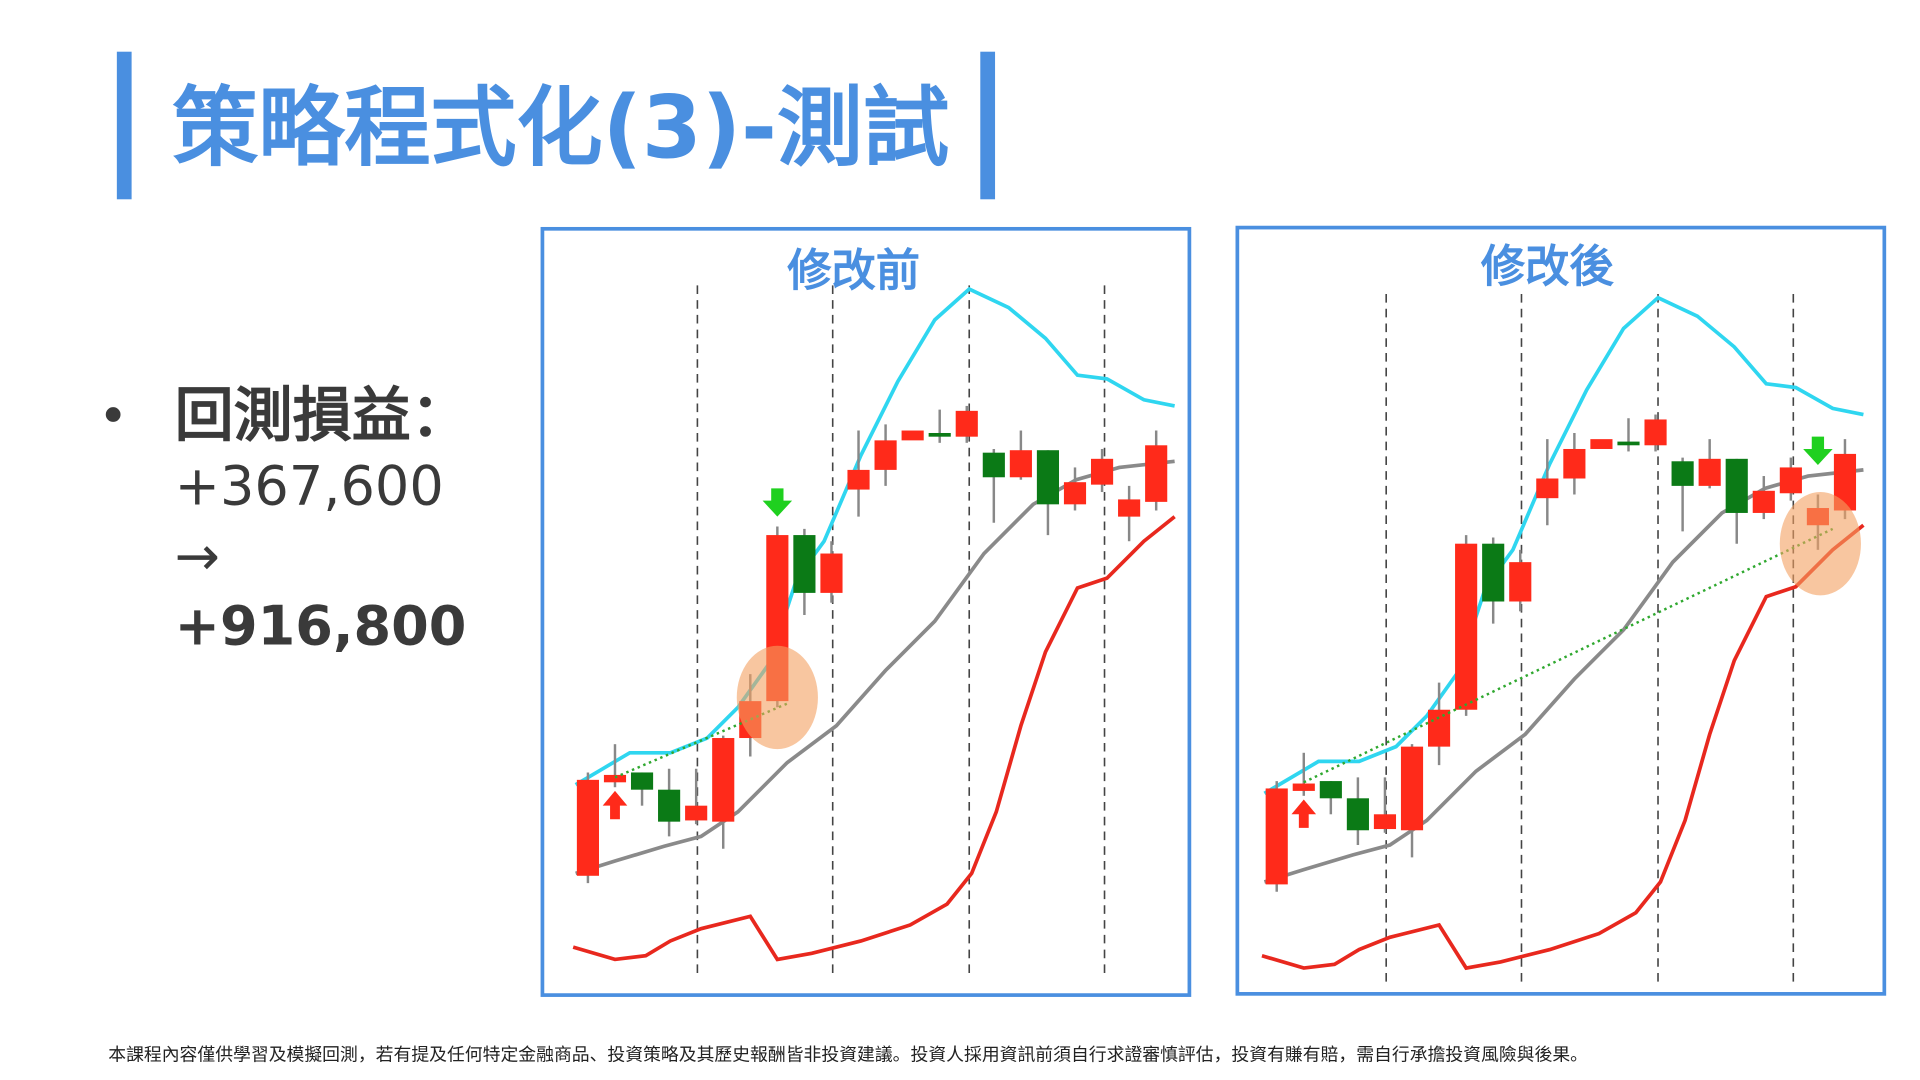 Image resolution: width=1920 pixels, height=1080 pixels. Describe the element at coordinates (988, 125) in the screenshot. I see `title-bar-right` at that location.